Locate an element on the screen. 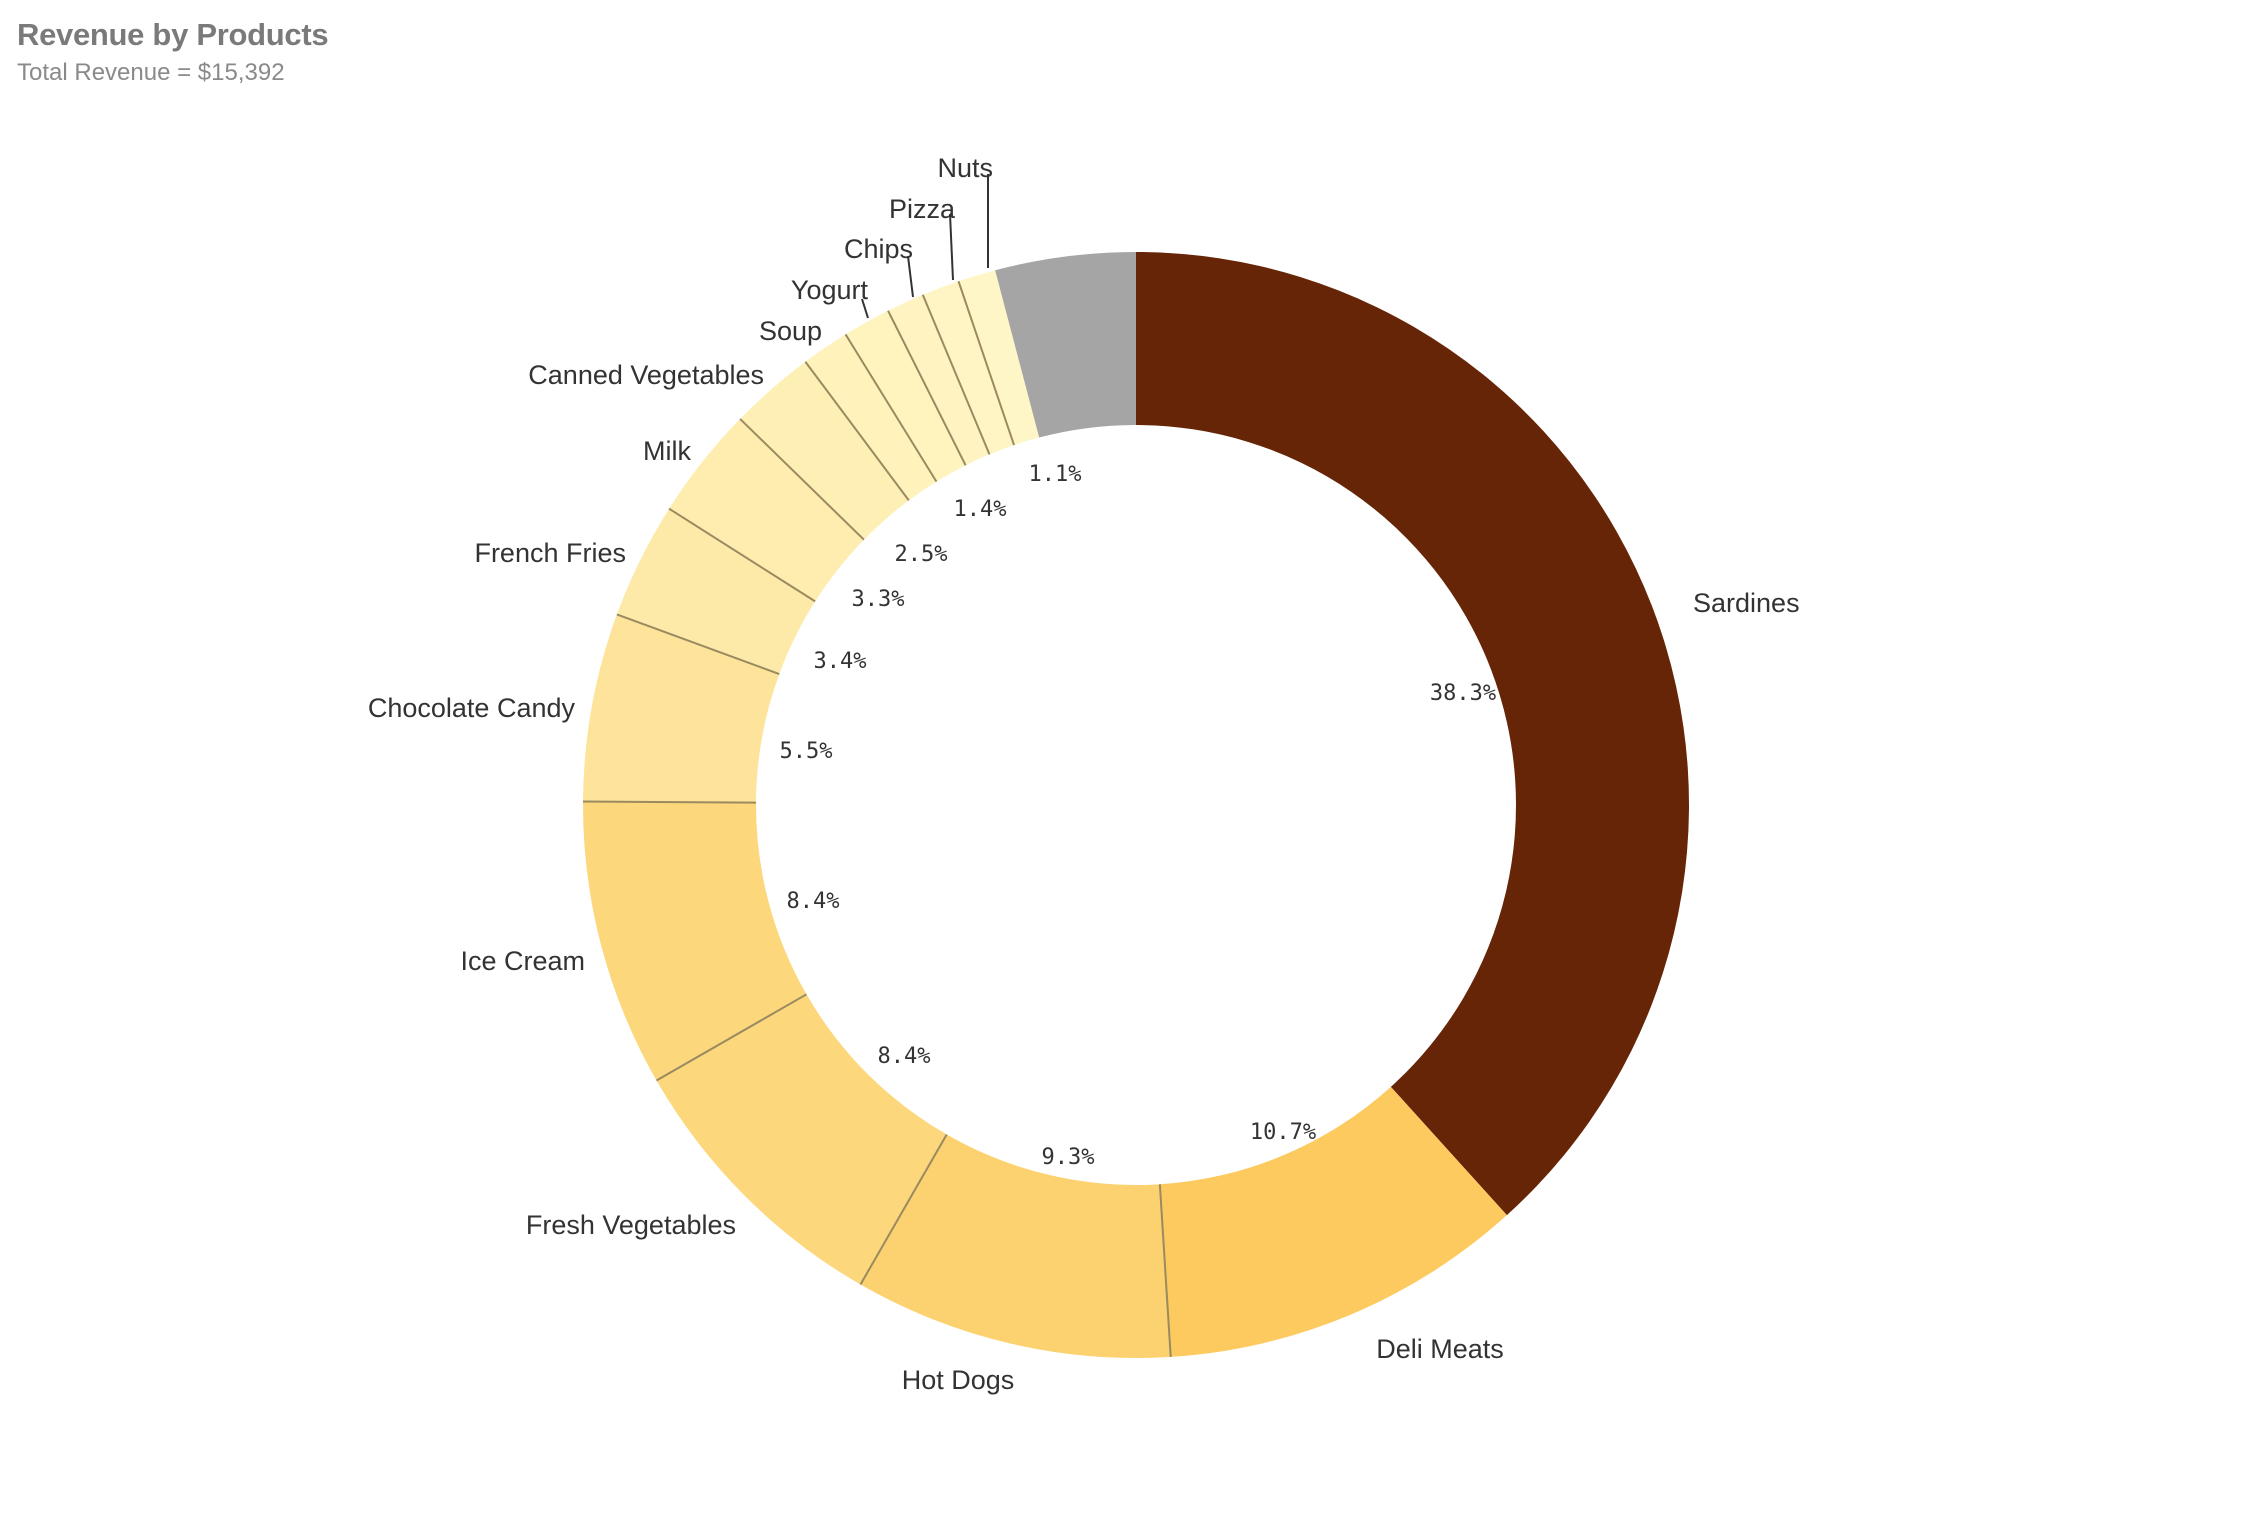 This screenshot has height=1514, width=2268. slice-soup is located at coordinates (871, 417).